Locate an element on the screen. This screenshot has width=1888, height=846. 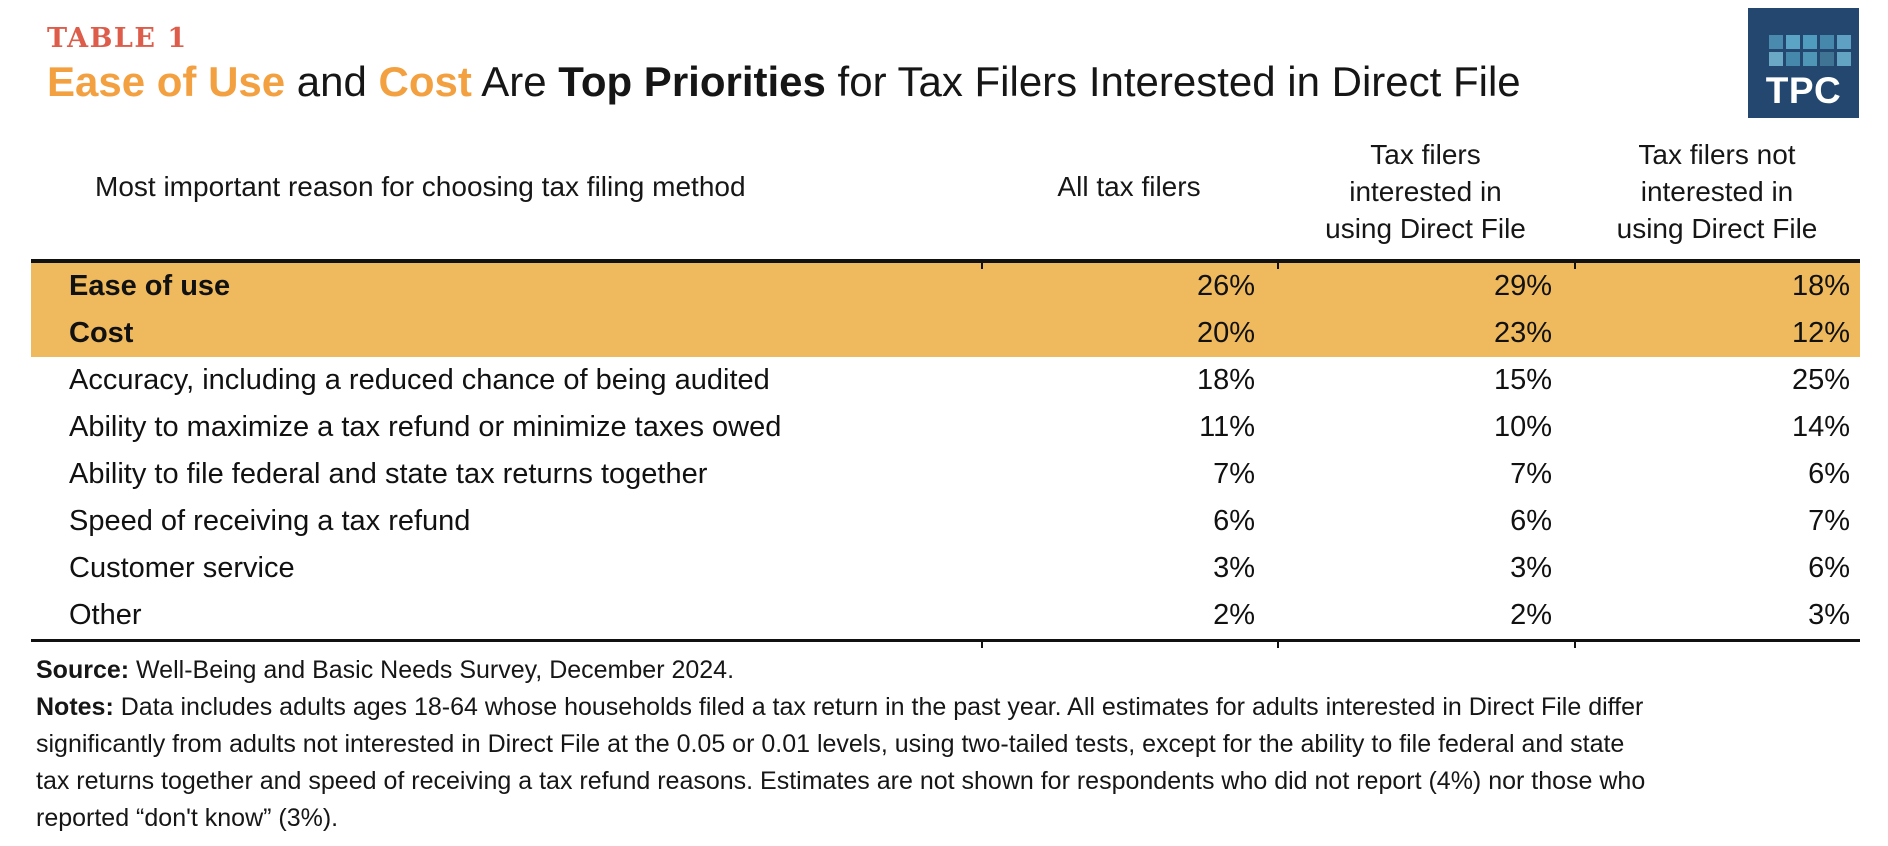
title-cost: Cost is located at coordinates (425, 81).